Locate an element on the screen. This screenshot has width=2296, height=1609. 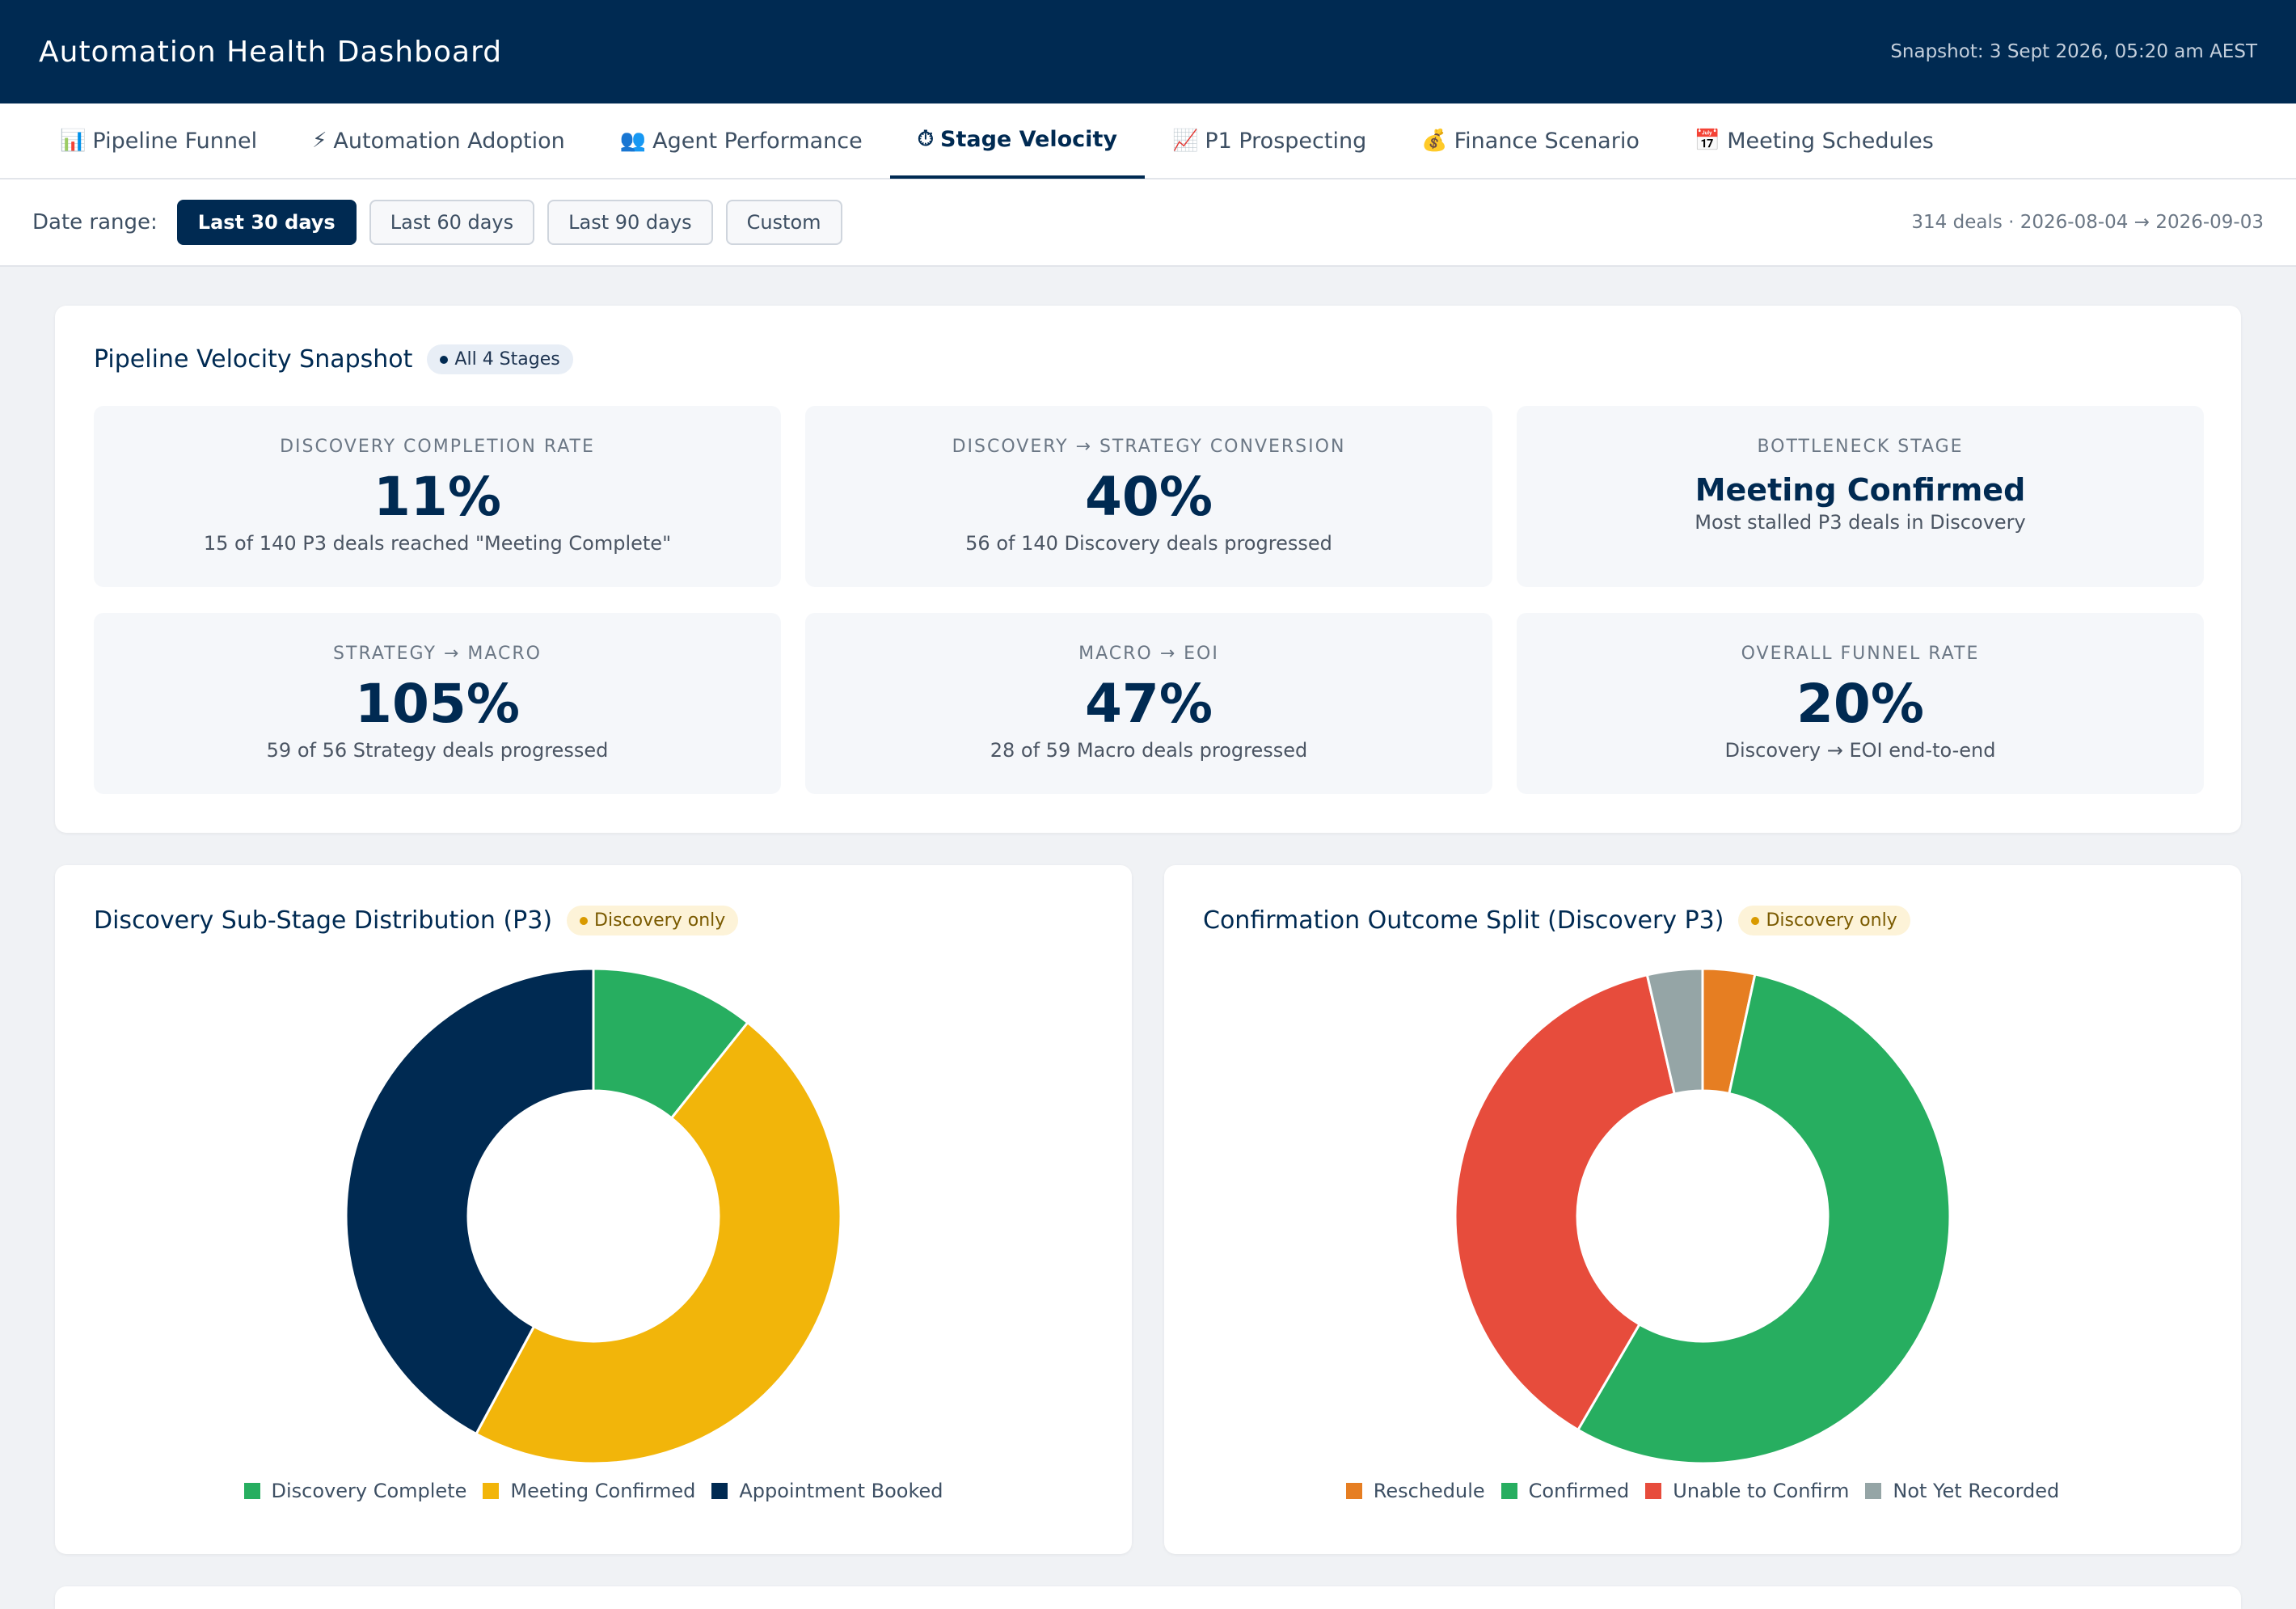
date-range-label: Date range: is located at coordinates (95, 222).